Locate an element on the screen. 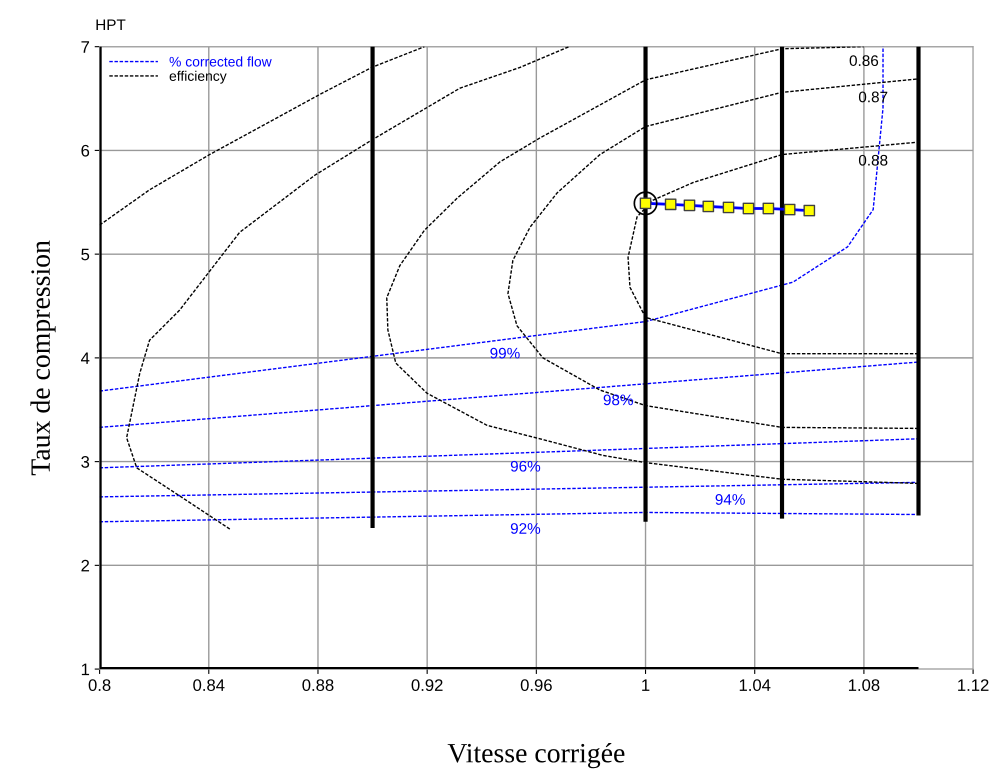 This screenshot has width=996, height=778. annotation: 0.86 is located at coordinates (864, 60).